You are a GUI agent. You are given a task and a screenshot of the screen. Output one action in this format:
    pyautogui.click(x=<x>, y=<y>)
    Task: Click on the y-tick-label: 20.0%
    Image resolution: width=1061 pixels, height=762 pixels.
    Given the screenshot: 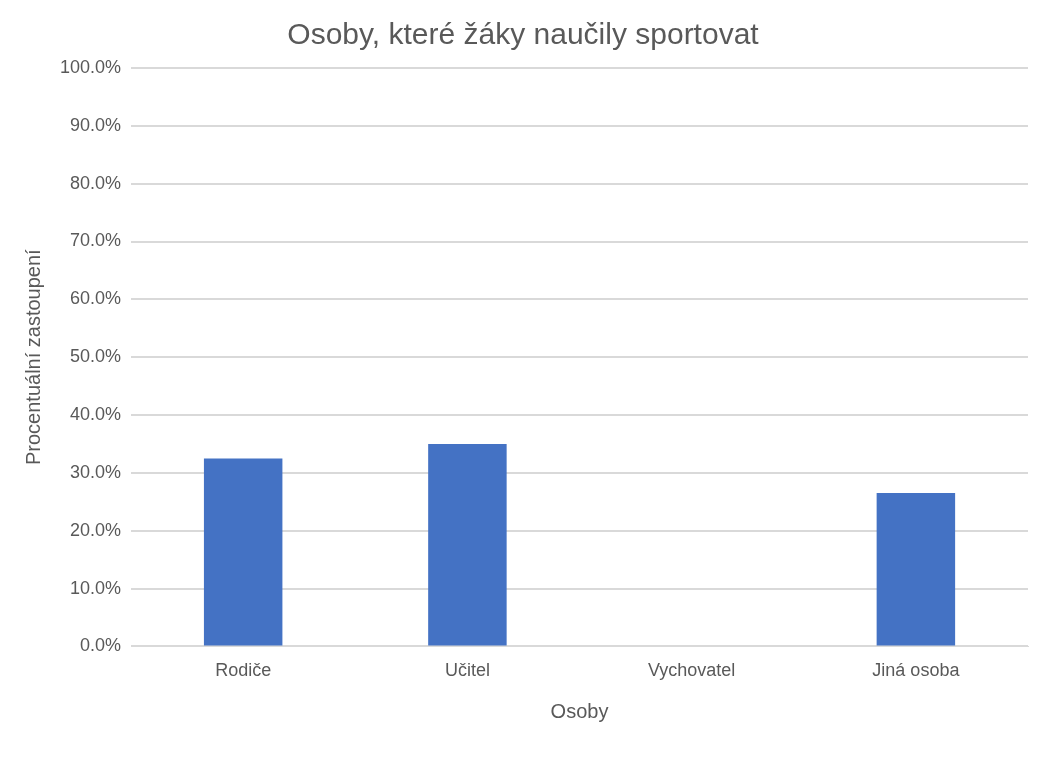 What is the action you would take?
    pyautogui.click(x=96, y=529)
    